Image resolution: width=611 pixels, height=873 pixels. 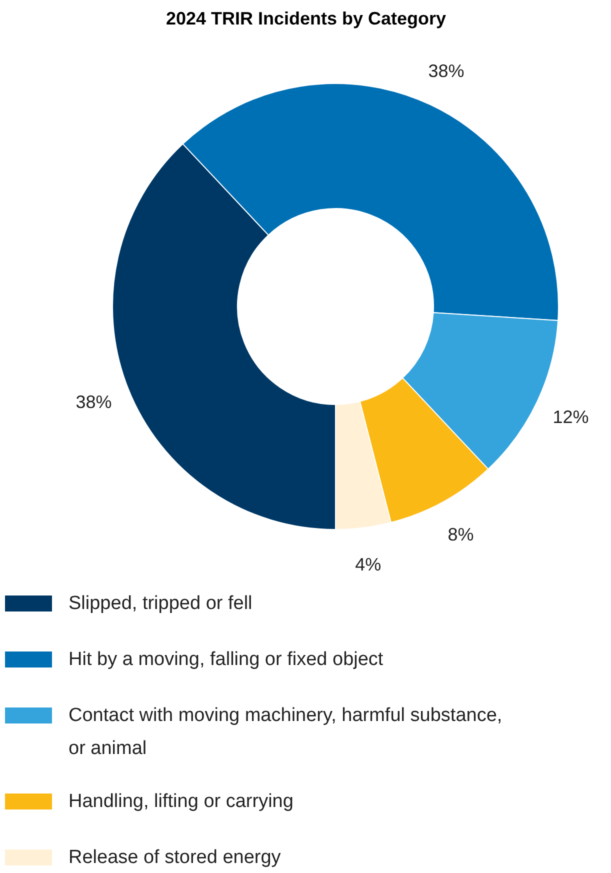 I want to click on legend-label: Slipped, tripped or fell, so click(x=160, y=603).